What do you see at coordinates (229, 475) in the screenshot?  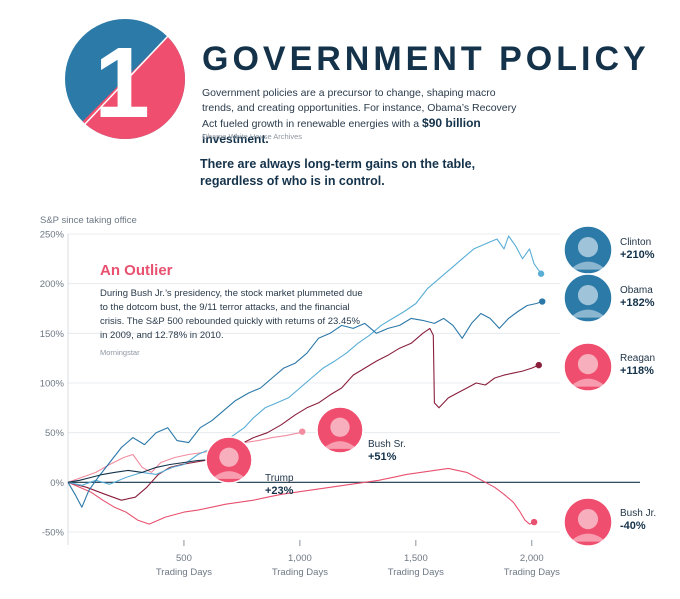 I see `trump-portrait-body` at bounding box center [229, 475].